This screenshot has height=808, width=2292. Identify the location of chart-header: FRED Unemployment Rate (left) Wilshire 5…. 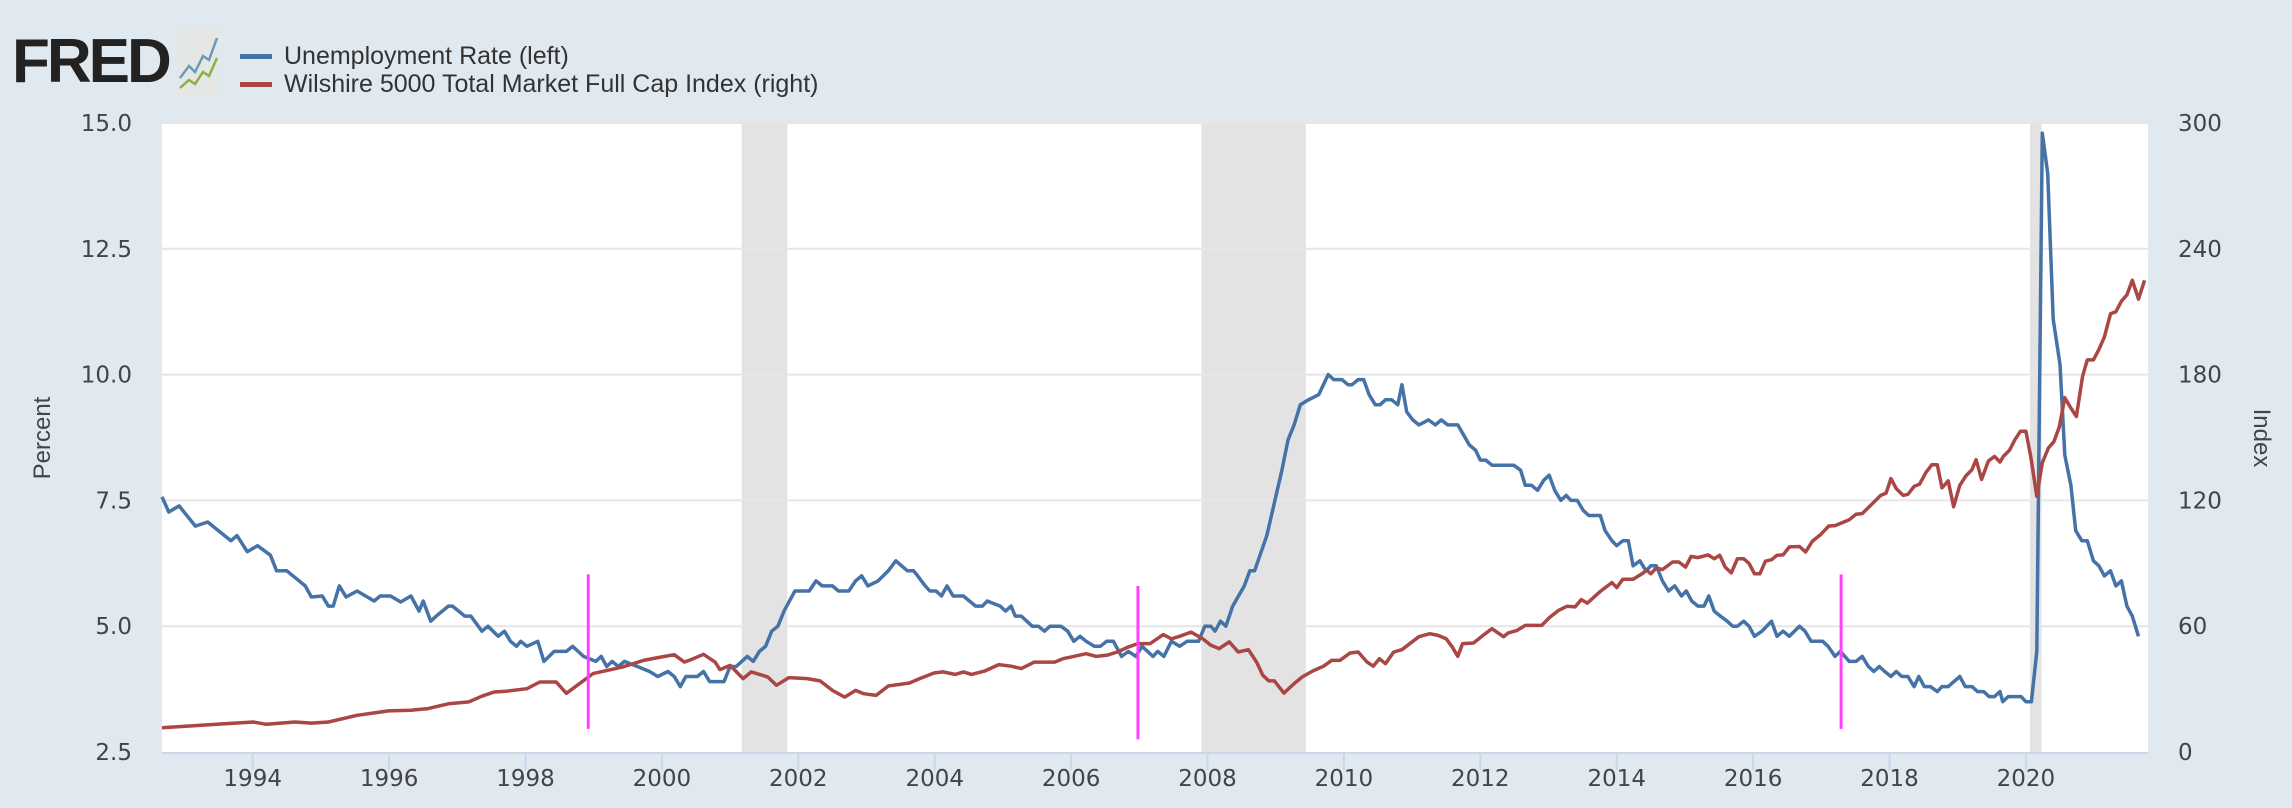
(1146, 55).